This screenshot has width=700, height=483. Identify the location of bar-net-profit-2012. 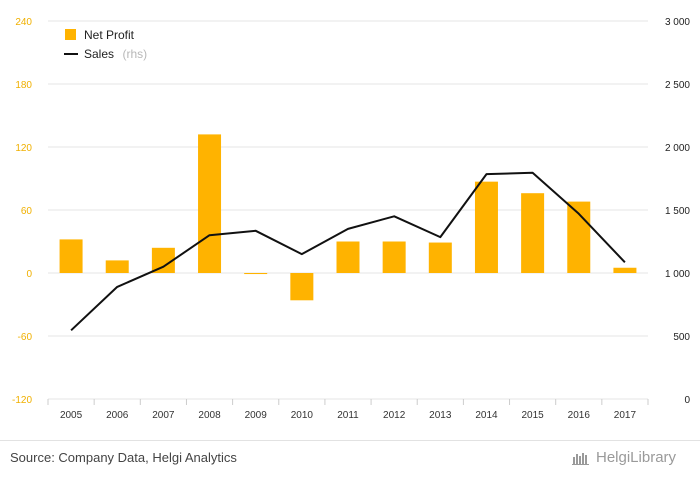
(394, 257).